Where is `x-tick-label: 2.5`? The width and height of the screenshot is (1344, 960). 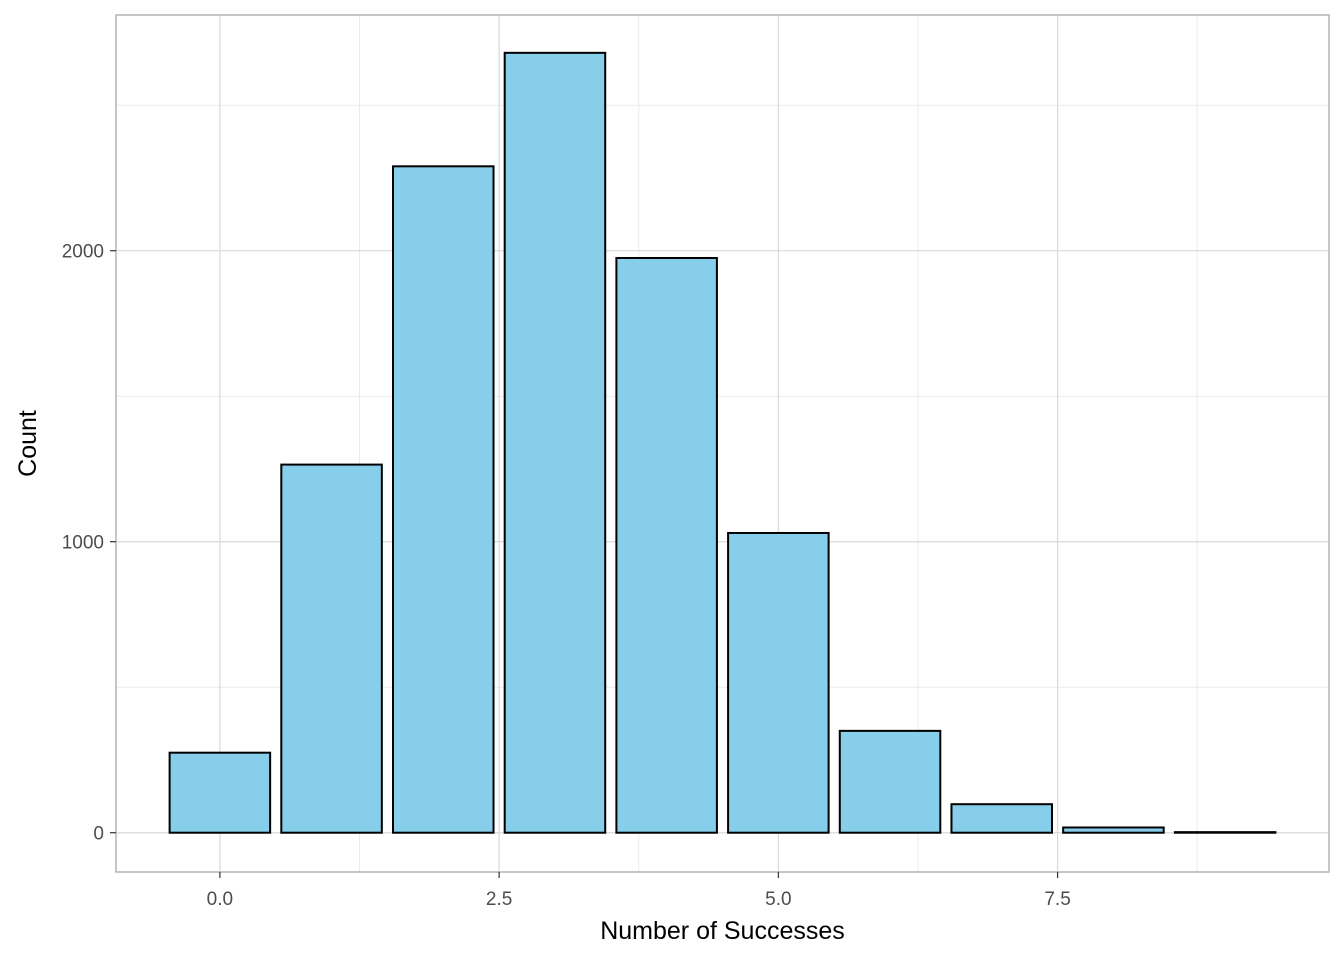 x-tick-label: 2.5 is located at coordinates (499, 899).